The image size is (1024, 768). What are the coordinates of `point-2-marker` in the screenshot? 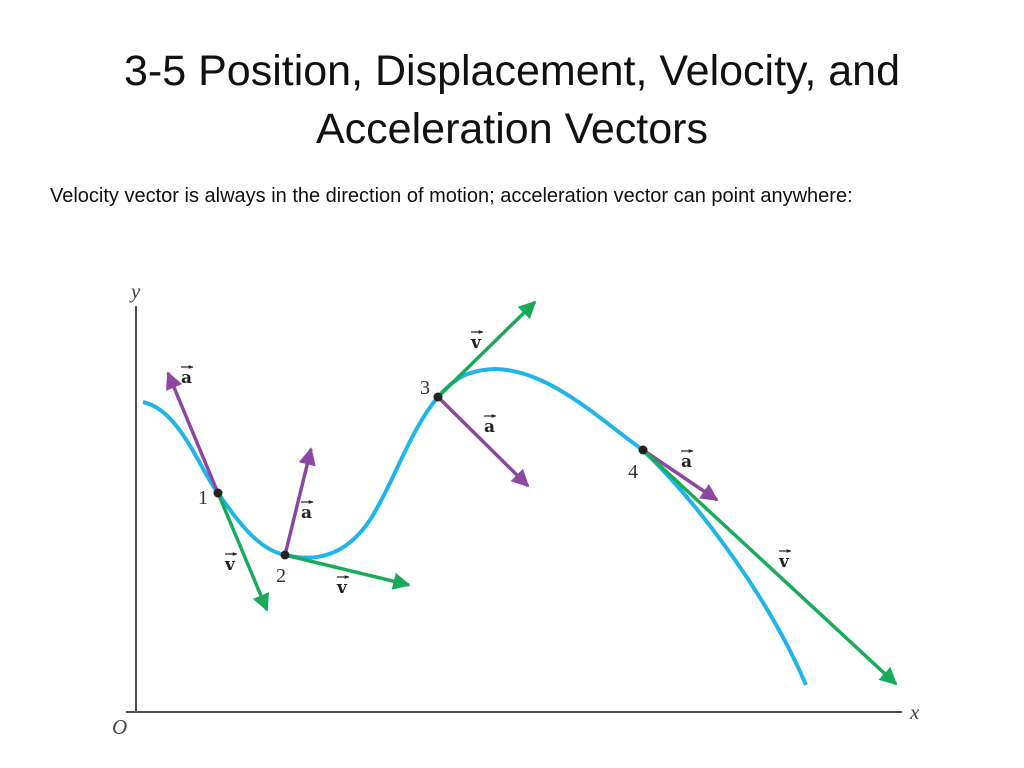 It's located at (285, 555).